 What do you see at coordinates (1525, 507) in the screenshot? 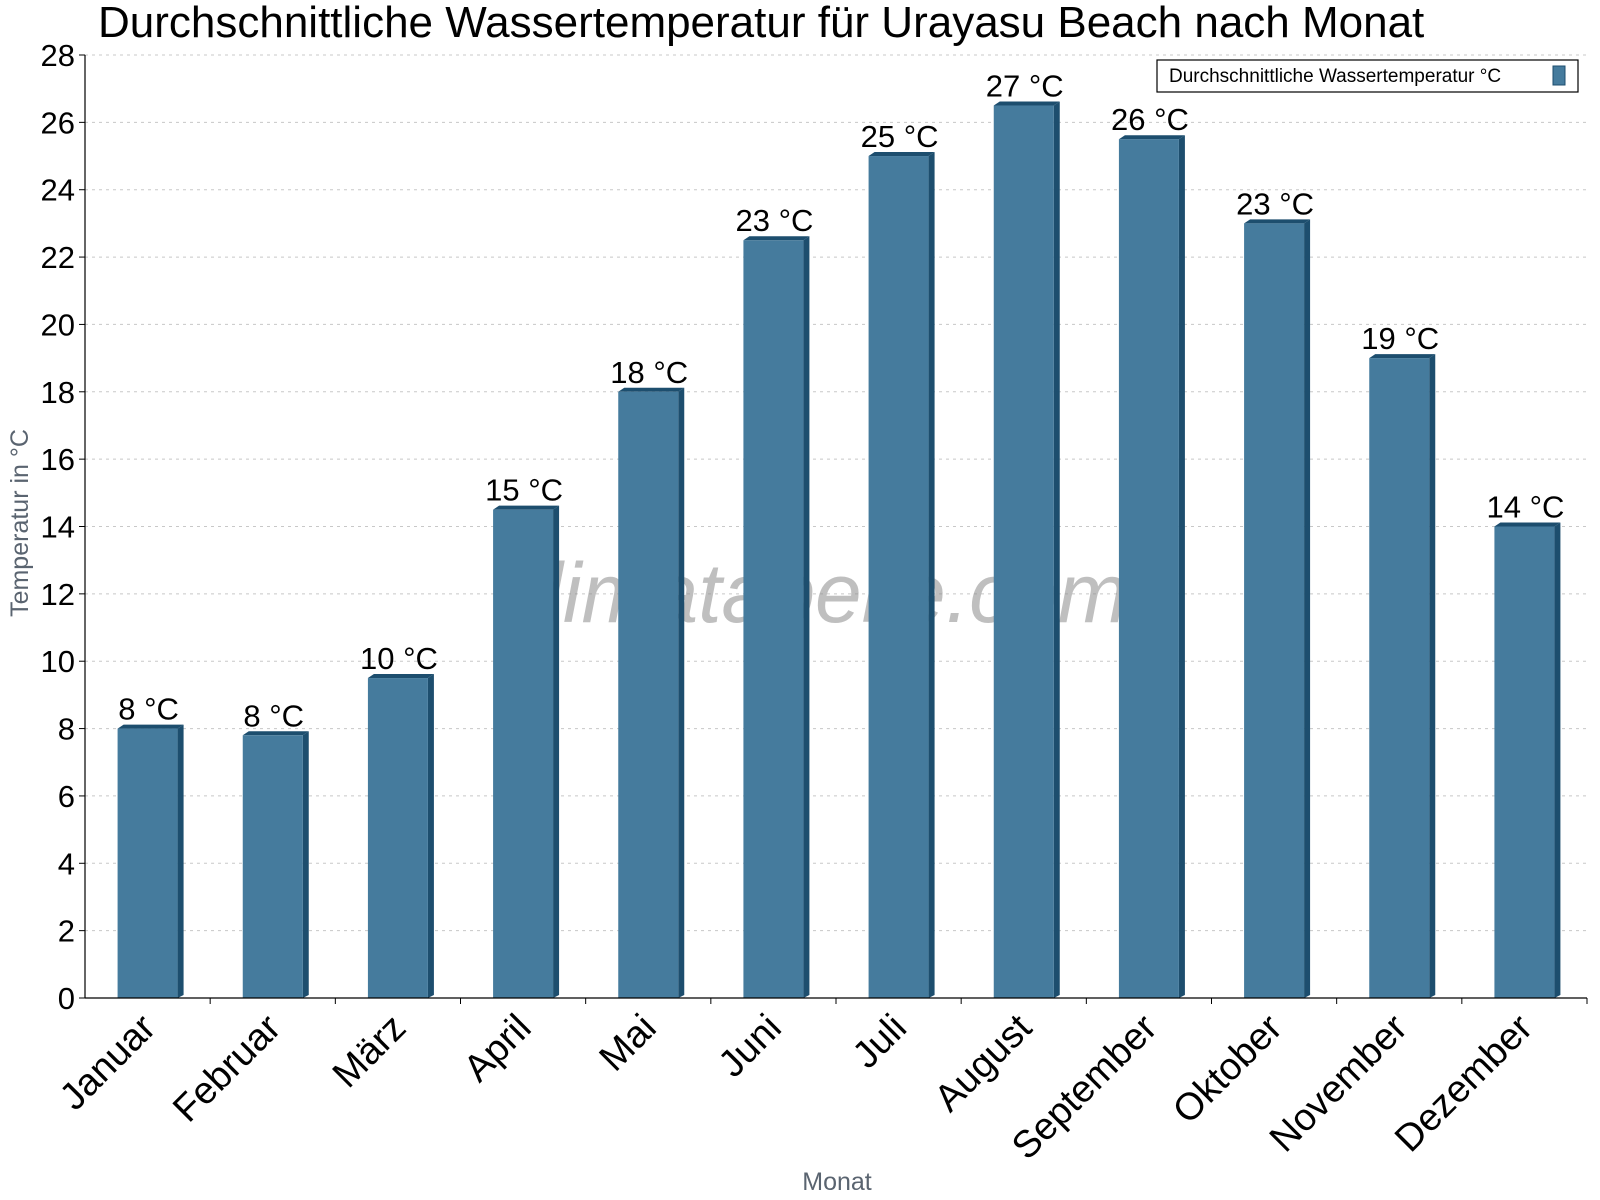
I see `data-label: 14 °C` at bounding box center [1525, 507].